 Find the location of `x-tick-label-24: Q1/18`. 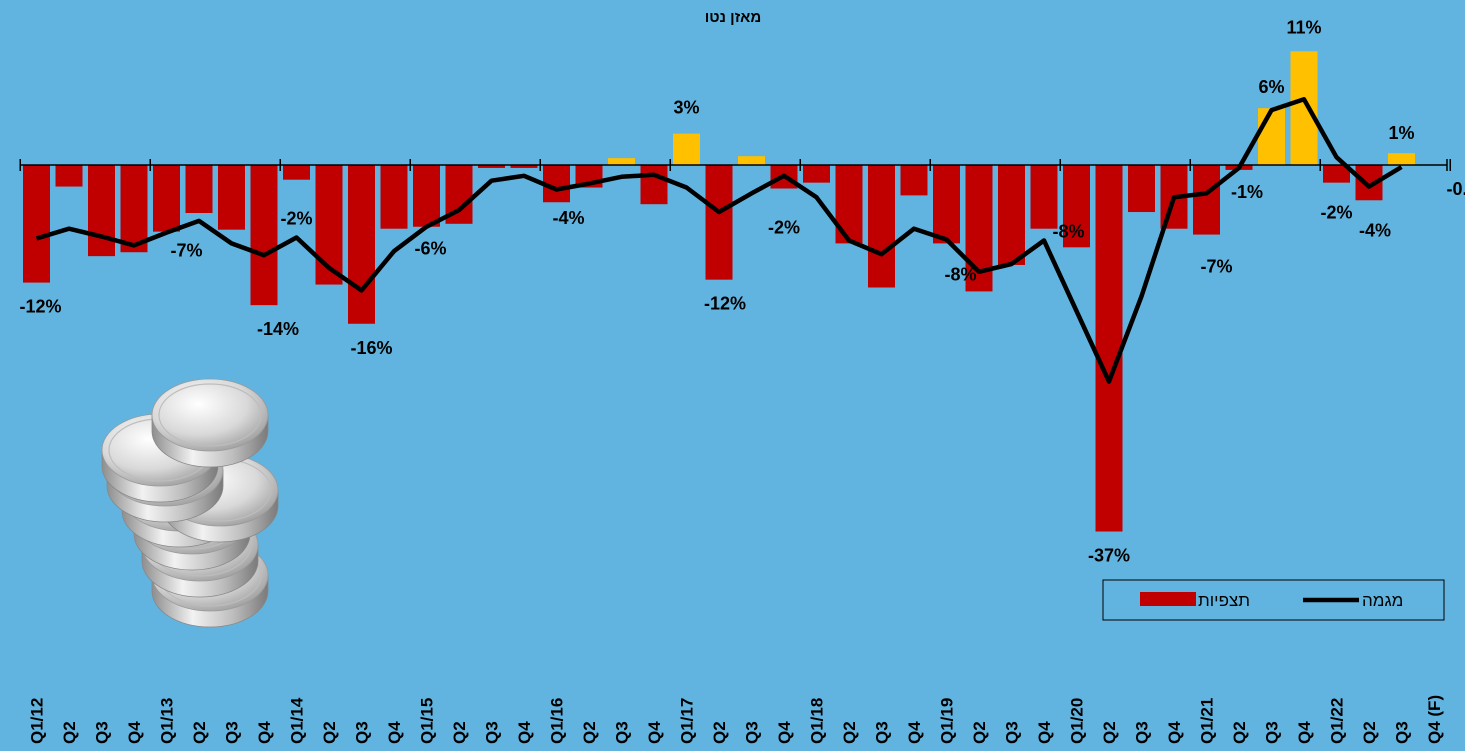

x-tick-label-24: Q1/18 is located at coordinates (817, 721).